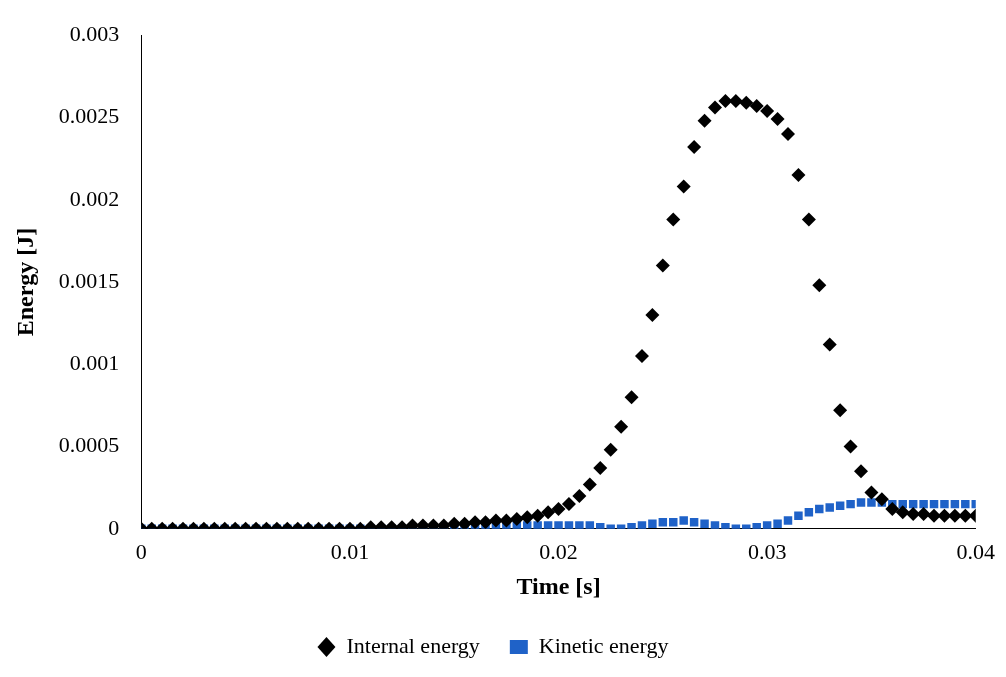  Describe the element at coordinates (558, 551) in the screenshot. I see `x-tick-label: 0.02` at that location.